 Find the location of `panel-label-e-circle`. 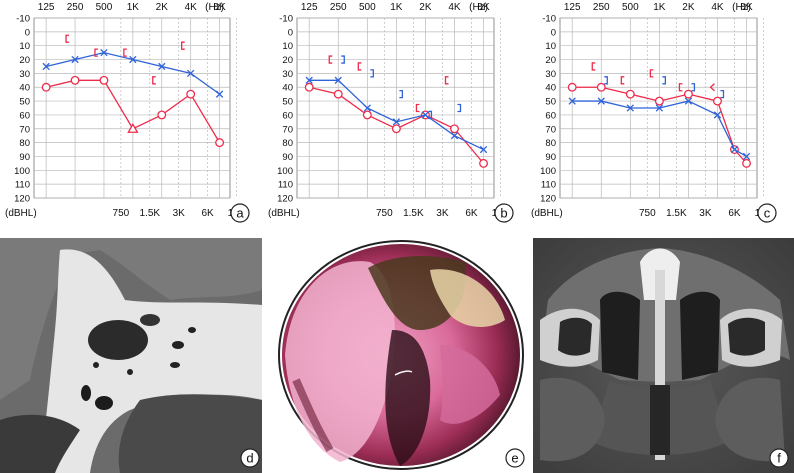

panel-label-e-circle is located at coordinates (515, 458).